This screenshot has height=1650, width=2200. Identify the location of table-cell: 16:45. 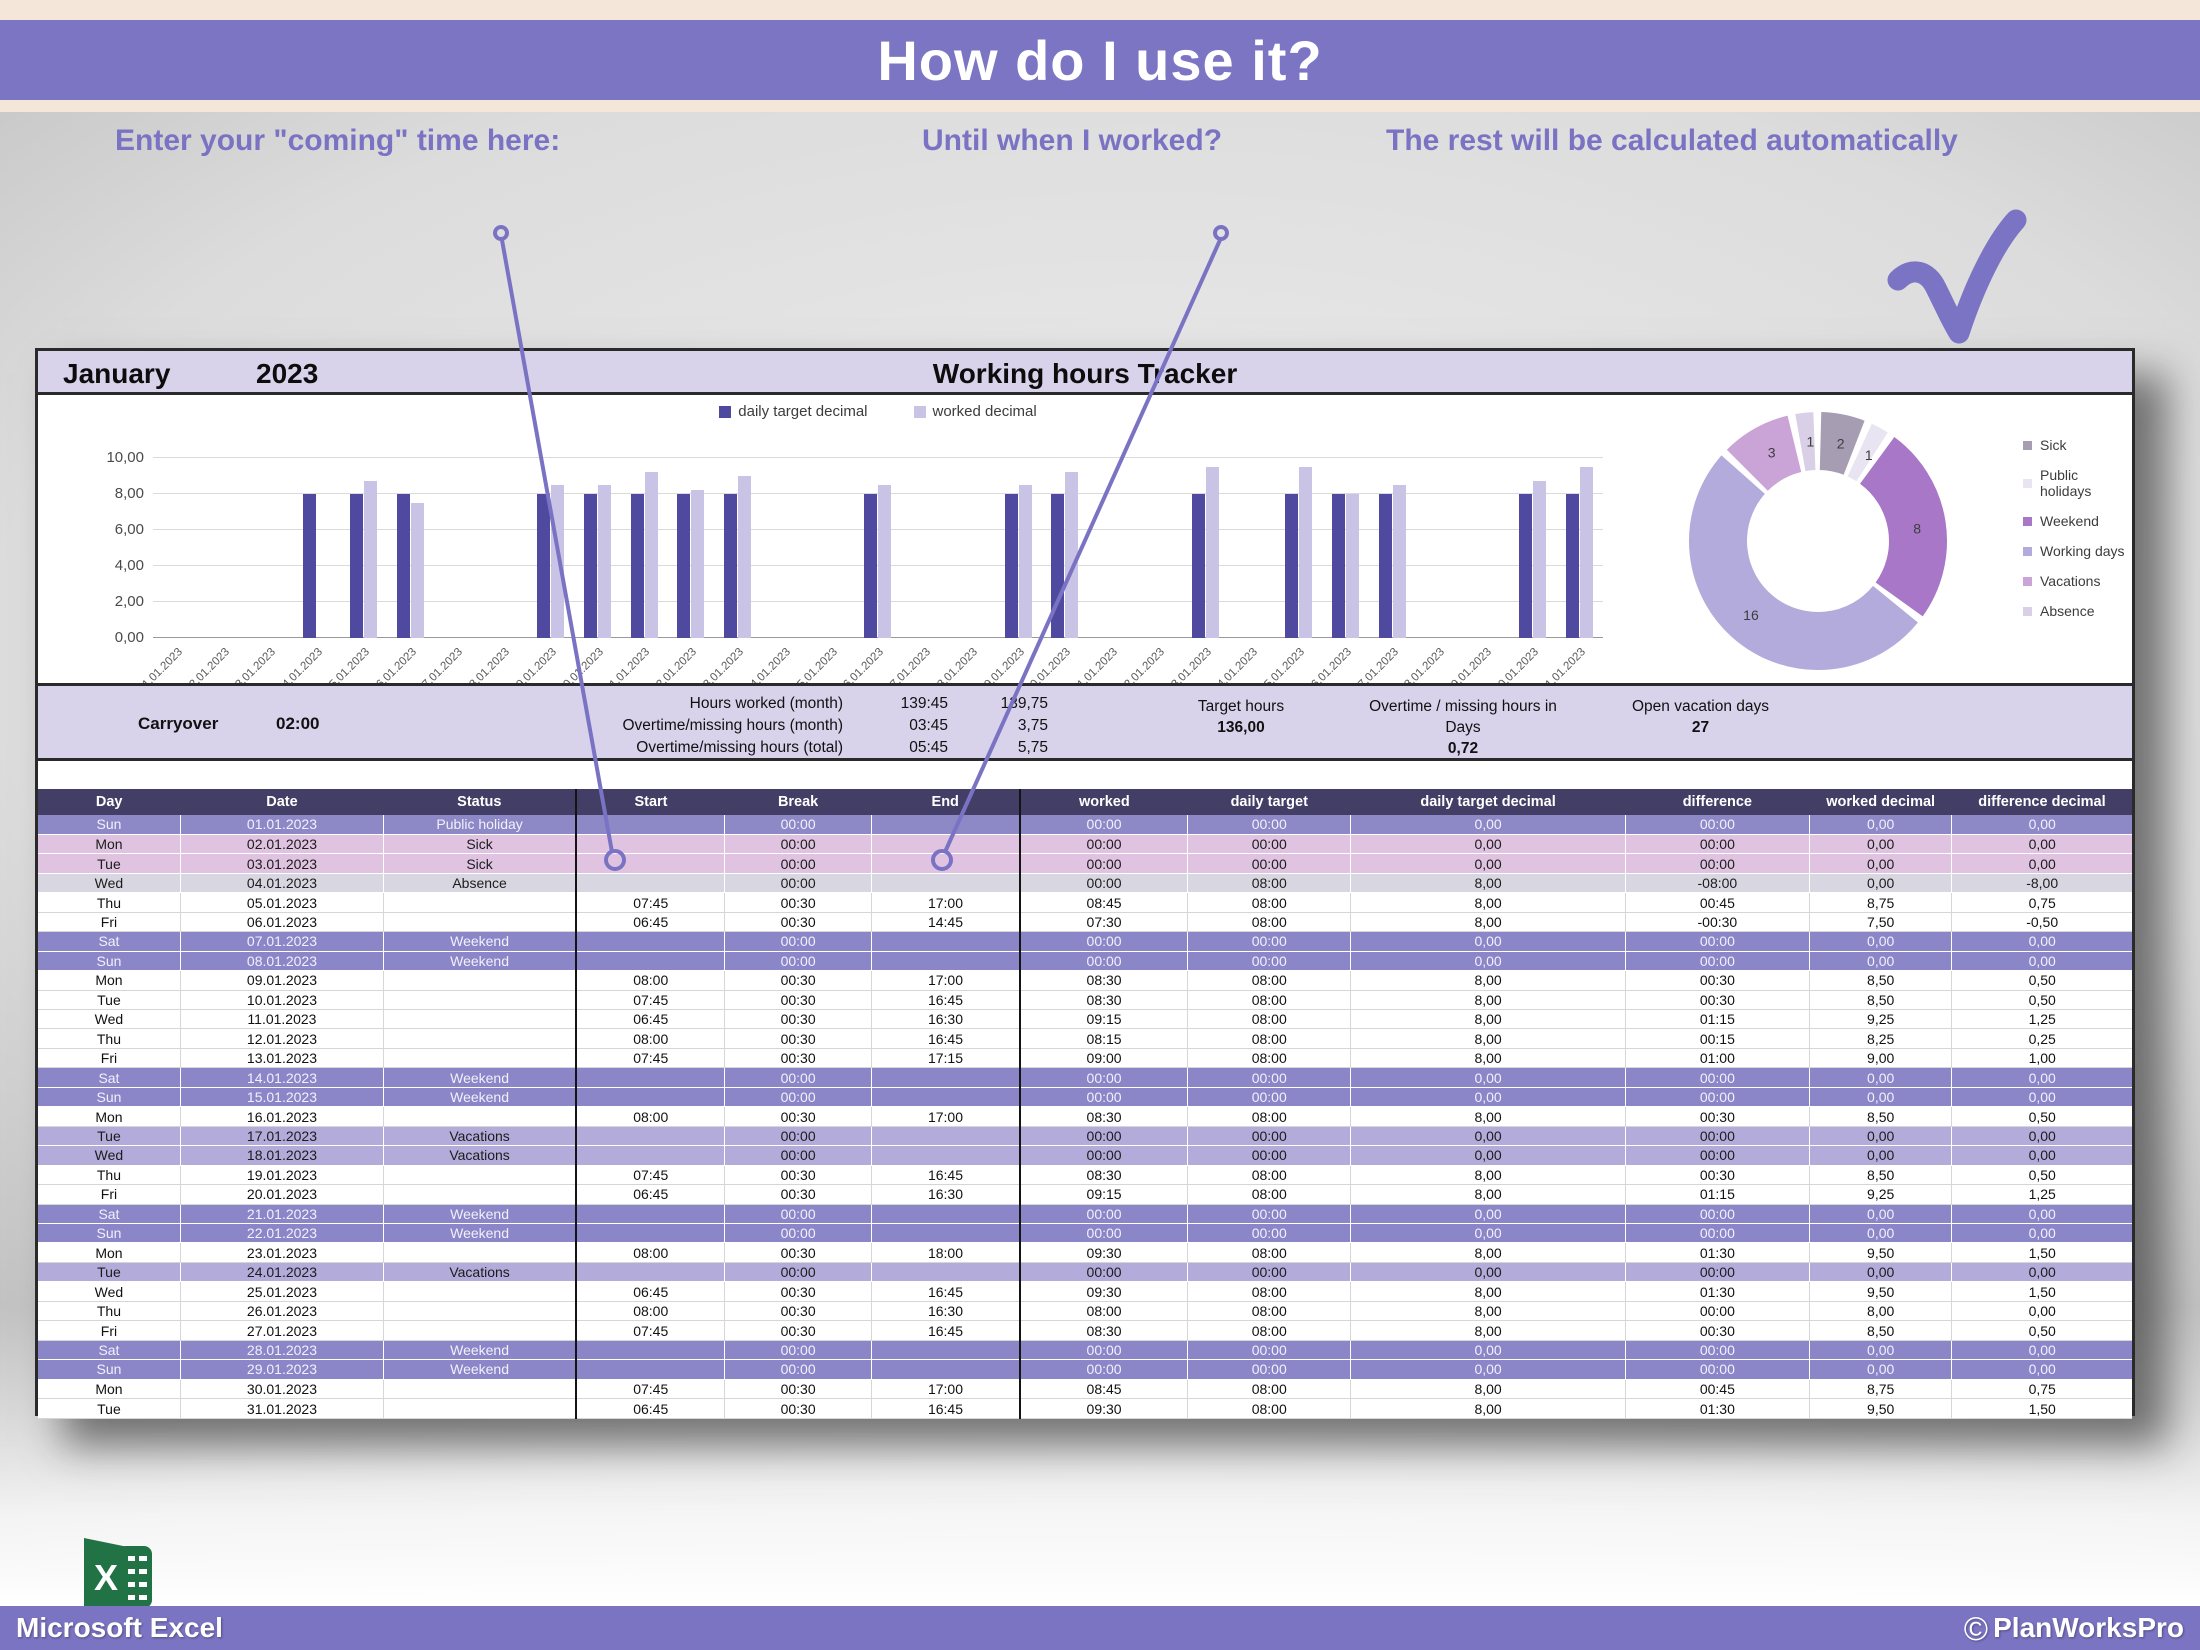
(946, 1038).